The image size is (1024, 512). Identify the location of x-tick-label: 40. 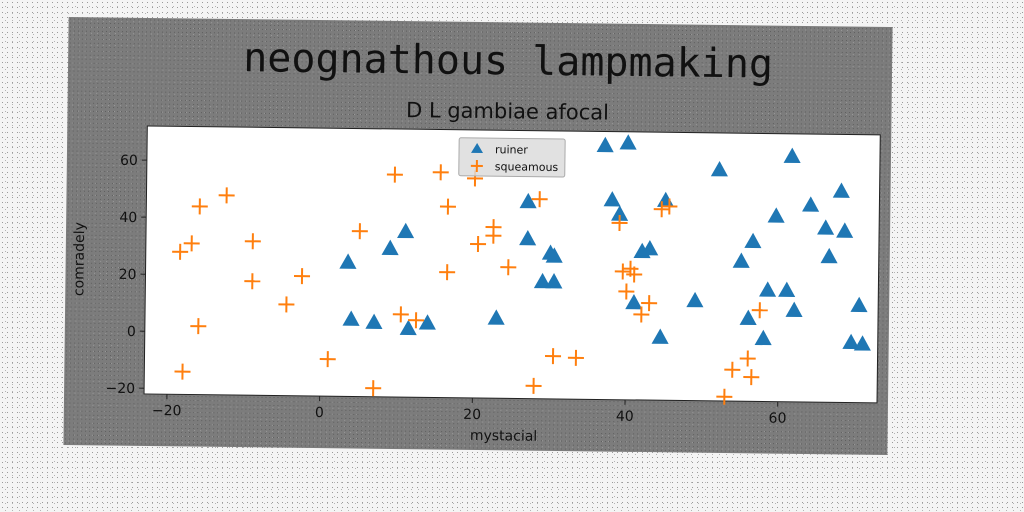
(625, 417).